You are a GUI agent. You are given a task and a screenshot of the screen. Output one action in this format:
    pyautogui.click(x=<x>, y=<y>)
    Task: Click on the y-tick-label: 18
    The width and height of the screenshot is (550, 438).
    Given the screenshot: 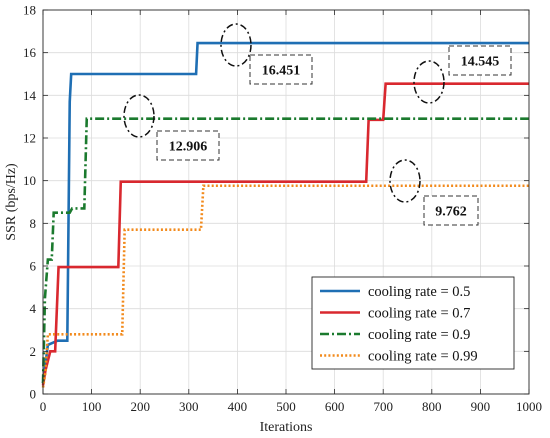 What is the action you would take?
    pyautogui.click(x=29, y=10)
    